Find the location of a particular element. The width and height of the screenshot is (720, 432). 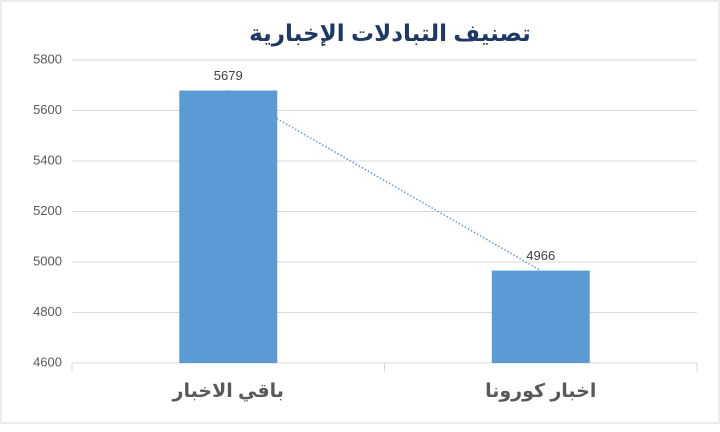

value-label: 4966 is located at coordinates (540, 255).